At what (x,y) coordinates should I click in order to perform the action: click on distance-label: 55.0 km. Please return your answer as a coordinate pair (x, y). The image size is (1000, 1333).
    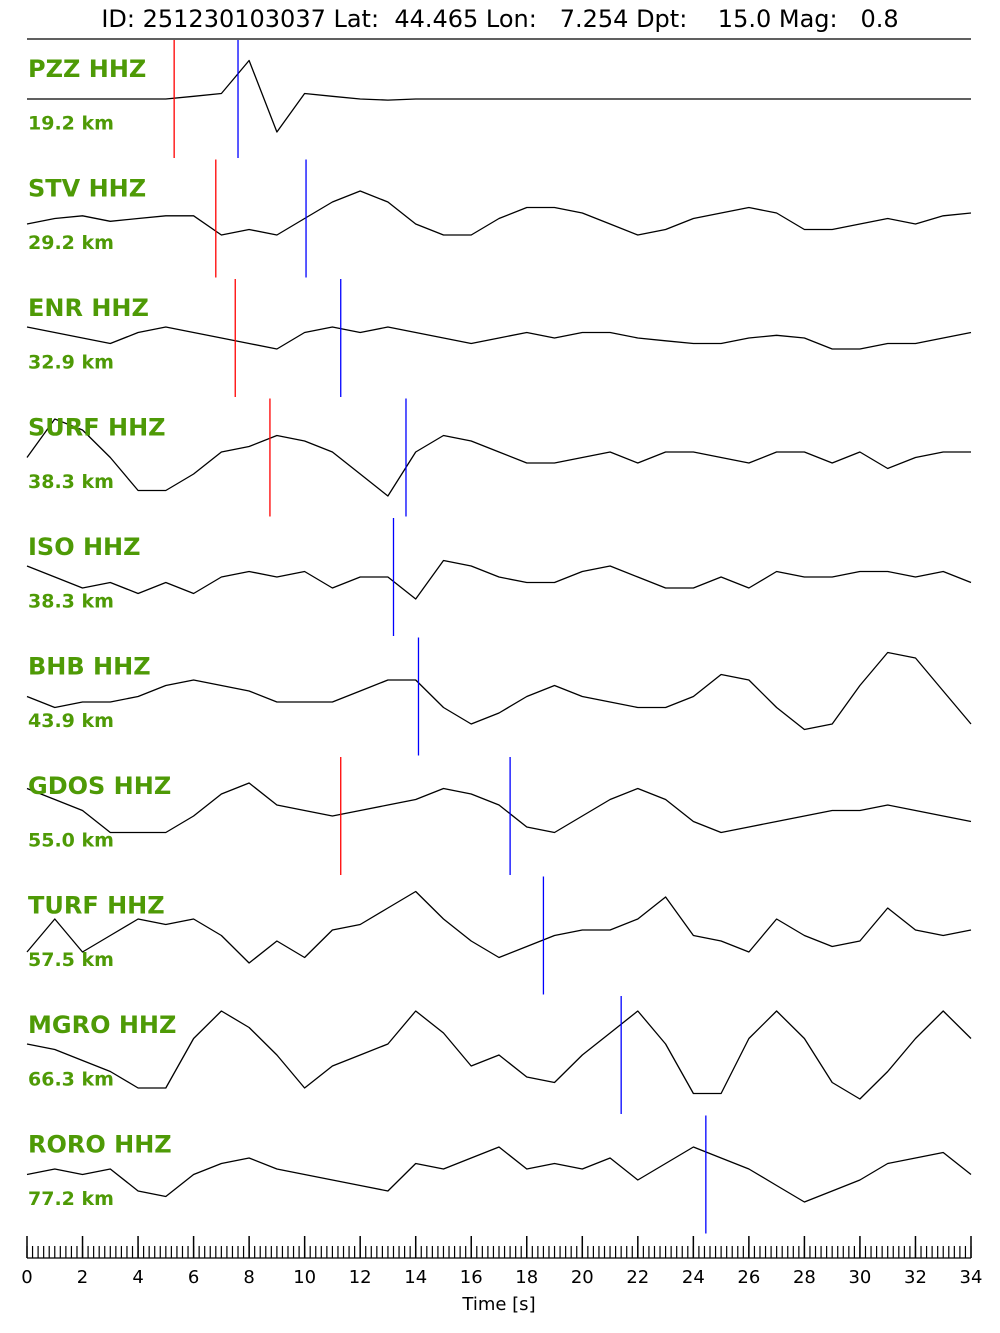
    Looking at the image, I should click on (71, 841).